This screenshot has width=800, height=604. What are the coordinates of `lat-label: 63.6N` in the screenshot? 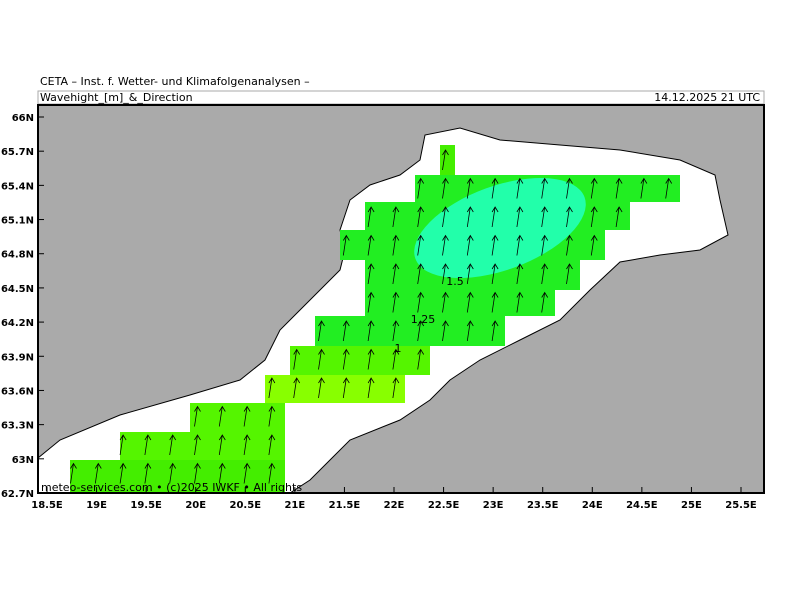 It's located at (17, 391).